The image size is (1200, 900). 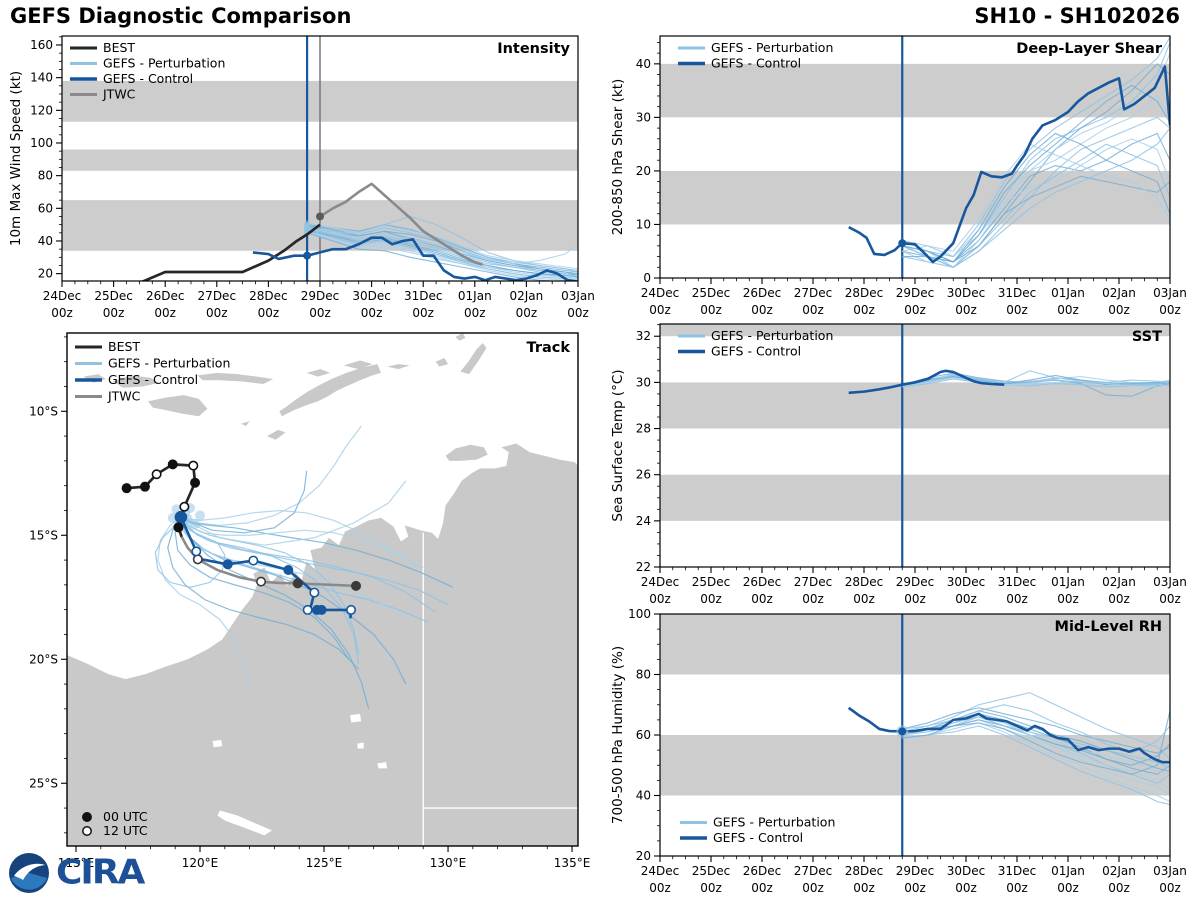 I want to click on shear-y-axis-label: 200-850 hPa Shear (kt), so click(x=618, y=157).